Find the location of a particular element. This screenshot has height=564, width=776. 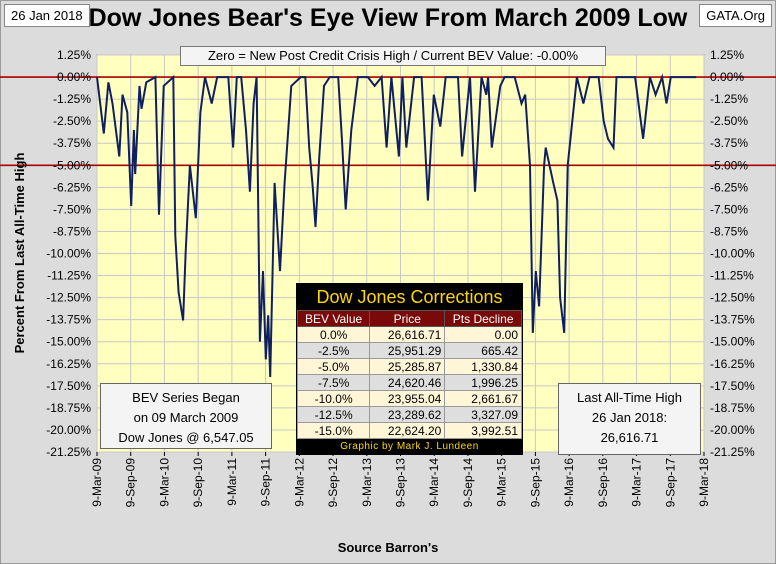

table-cell: 26,616.71 is located at coordinates (407, 334).